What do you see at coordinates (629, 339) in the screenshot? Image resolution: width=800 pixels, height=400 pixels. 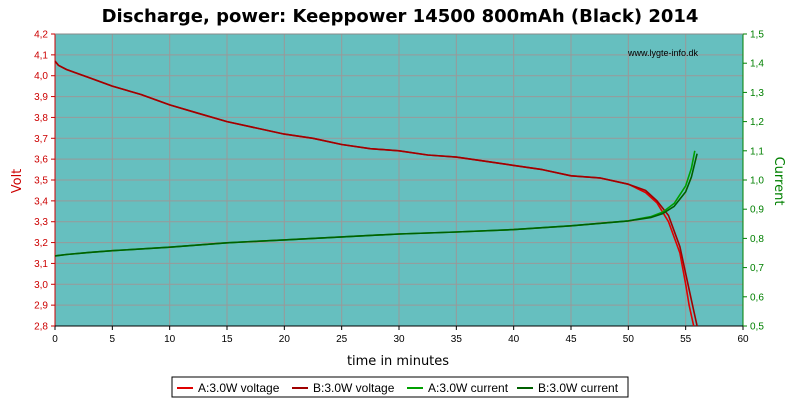 I see `x-tick-label: 50` at bounding box center [629, 339].